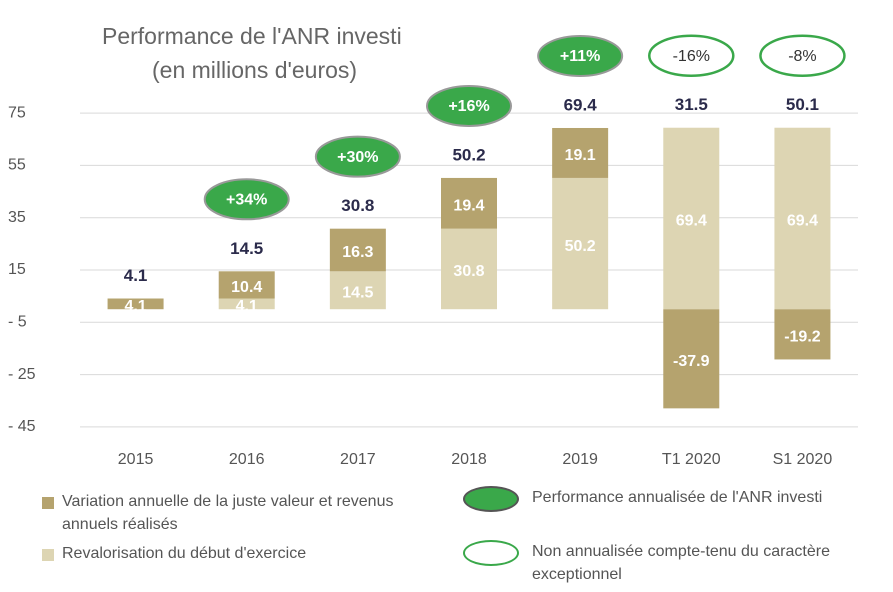  What do you see at coordinates (358, 459) in the screenshot?
I see `x-tick-label: 2017` at bounding box center [358, 459].